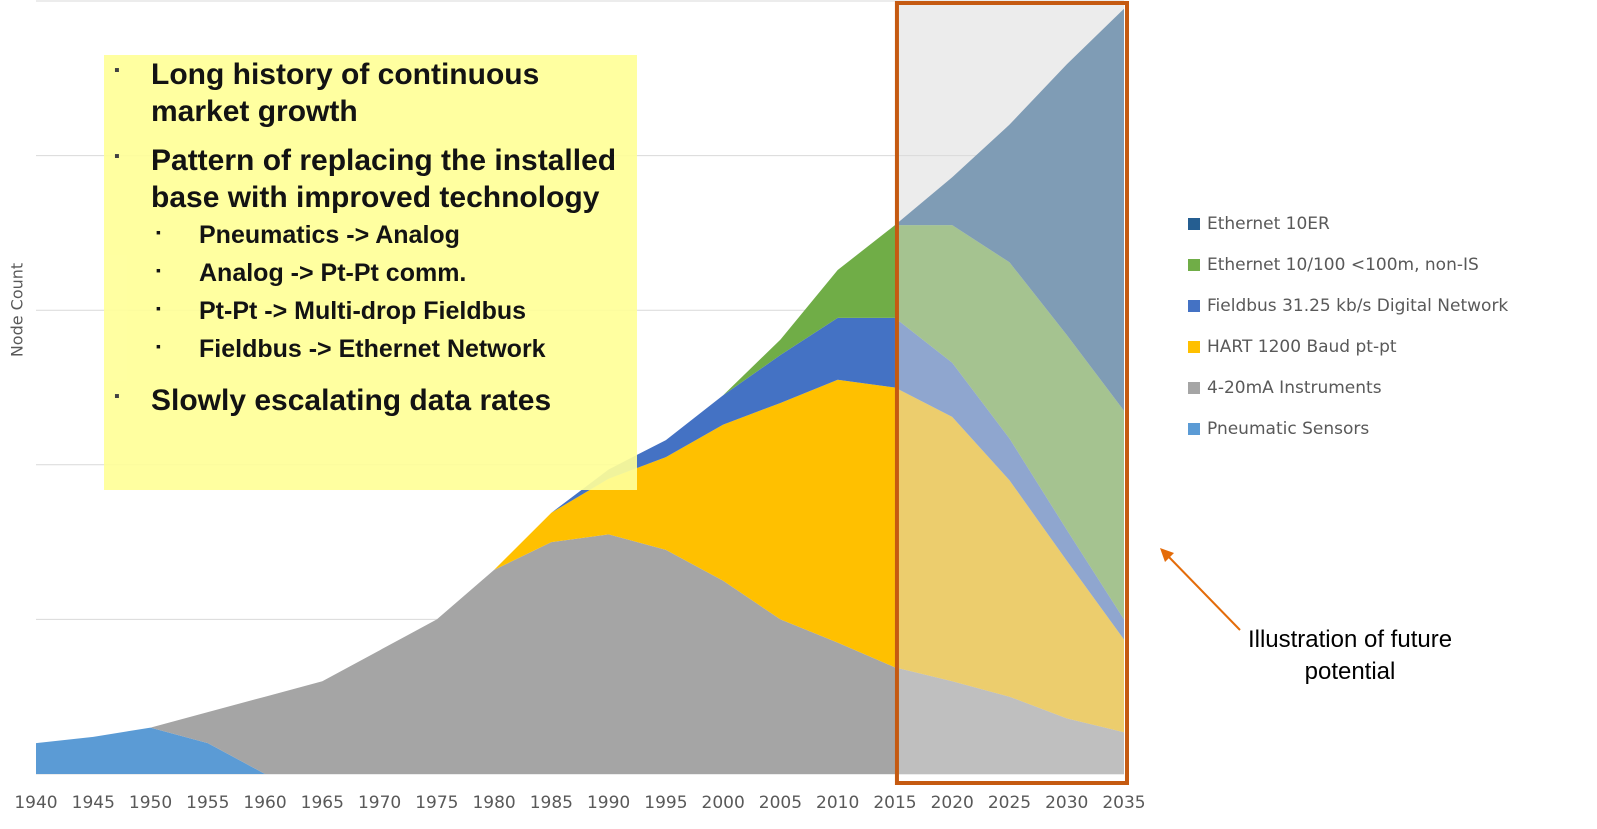 This screenshot has height=829, width=1597. Describe the element at coordinates (150, 803) in the screenshot. I see `x-tick-label: 1950` at that location.